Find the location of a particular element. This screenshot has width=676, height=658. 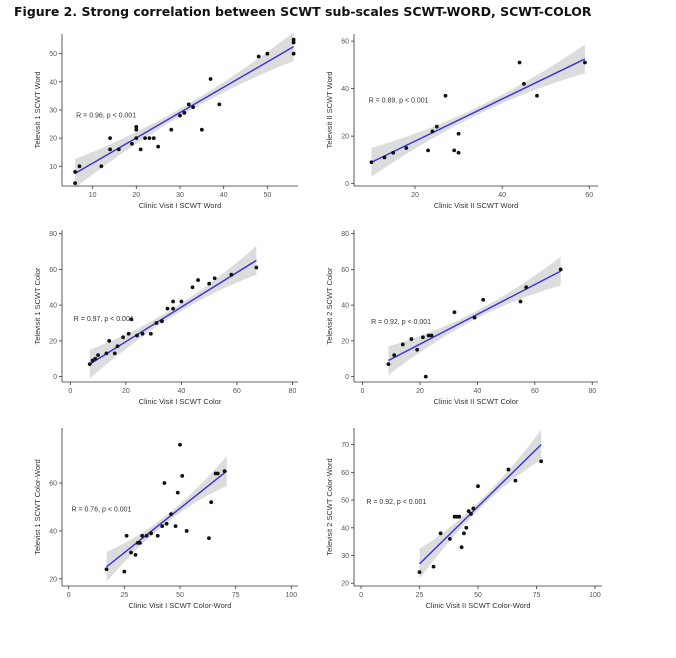

x-axis-label: Clinic Visit I SCWT Color is located at coordinates (180, 401).